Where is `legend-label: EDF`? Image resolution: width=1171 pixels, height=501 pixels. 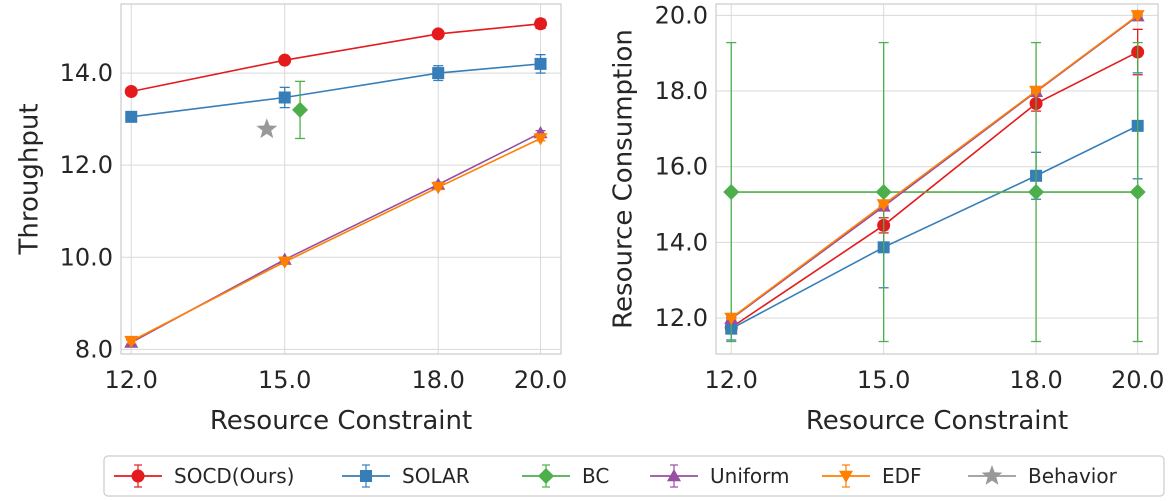 legend-label: EDF is located at coordinates (902, 476).